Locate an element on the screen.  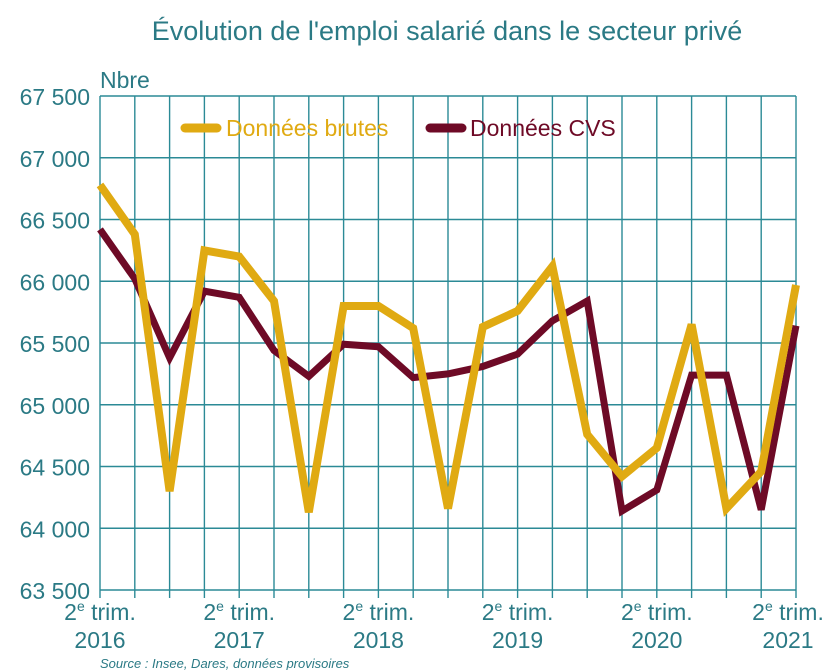
x-tick-label: 2e trim.2019 is located at coordinates (518, 625).